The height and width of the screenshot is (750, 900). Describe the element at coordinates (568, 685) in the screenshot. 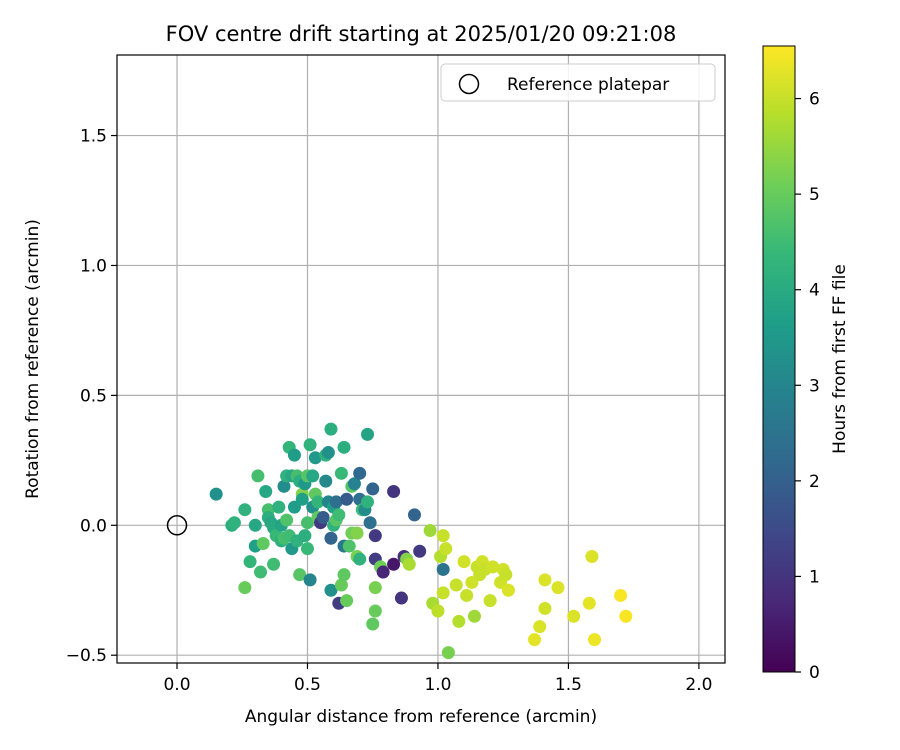

I see `x-tick-label: 1.5` at that location.